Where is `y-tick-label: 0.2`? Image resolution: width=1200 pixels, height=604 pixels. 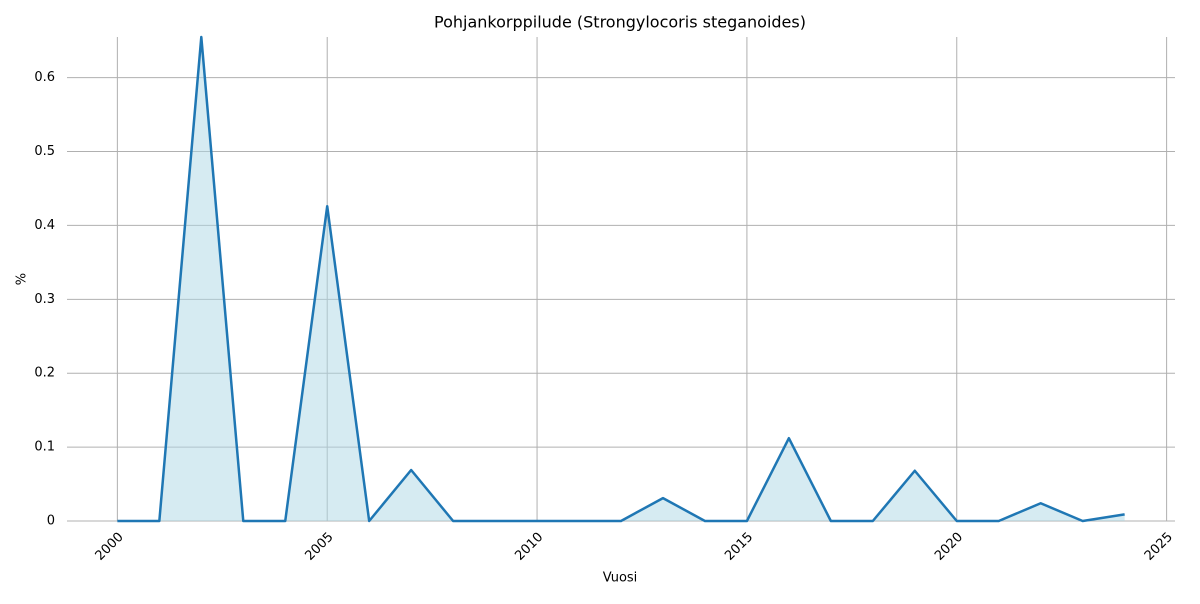
y-tick-label: 0.2 is located at coordinates (44, 373).